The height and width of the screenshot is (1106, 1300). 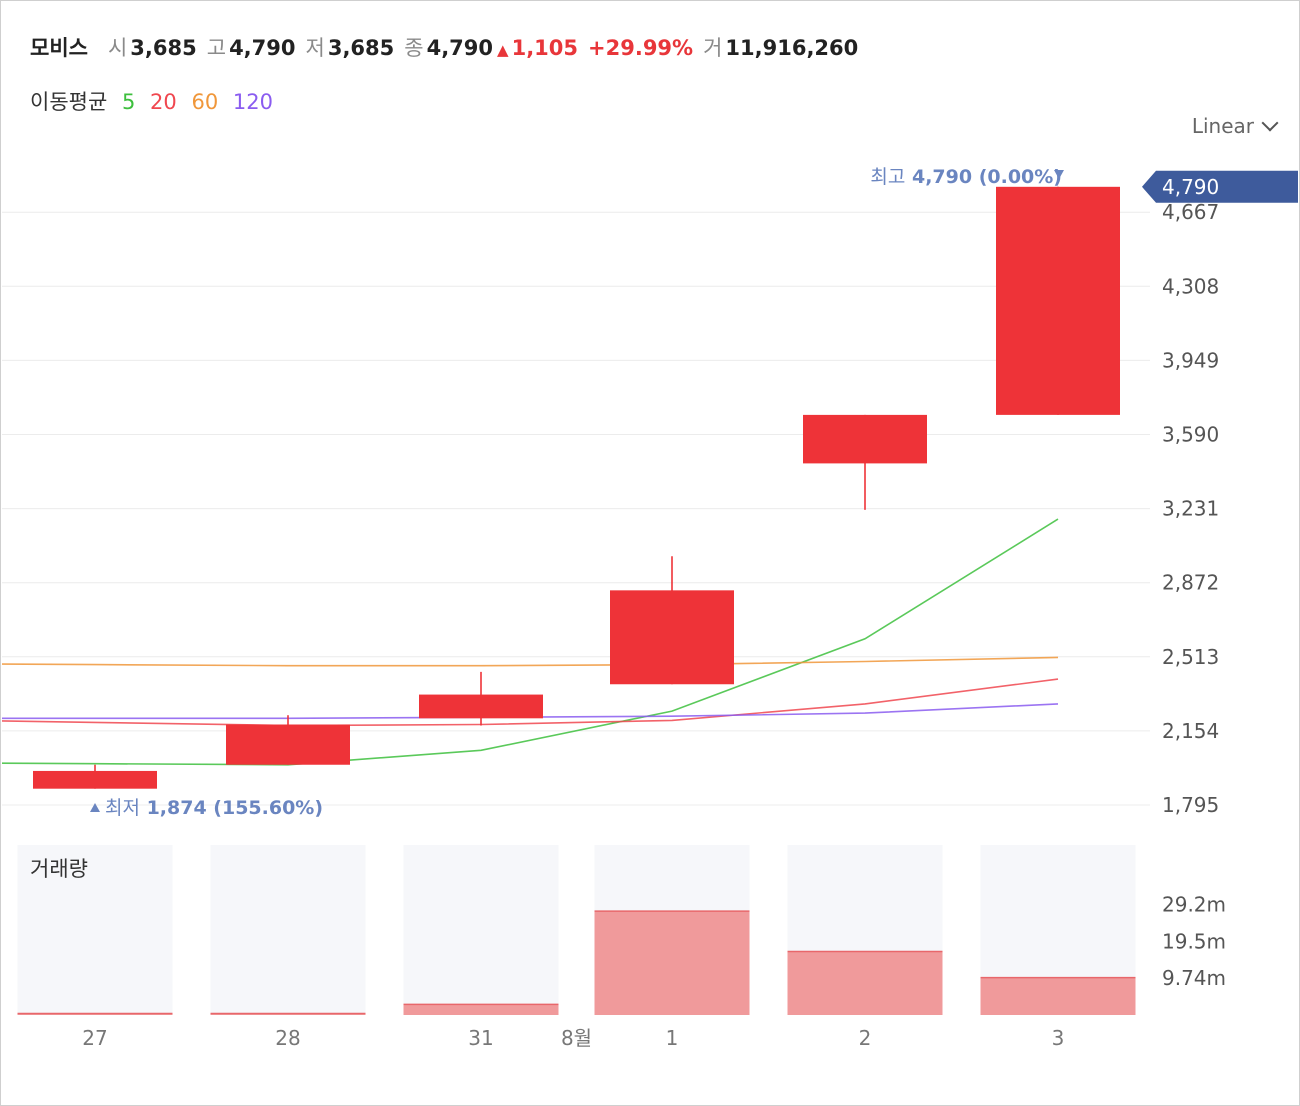 I want to click on scale-dropdown: Linear, so click(x=1235, y=126).